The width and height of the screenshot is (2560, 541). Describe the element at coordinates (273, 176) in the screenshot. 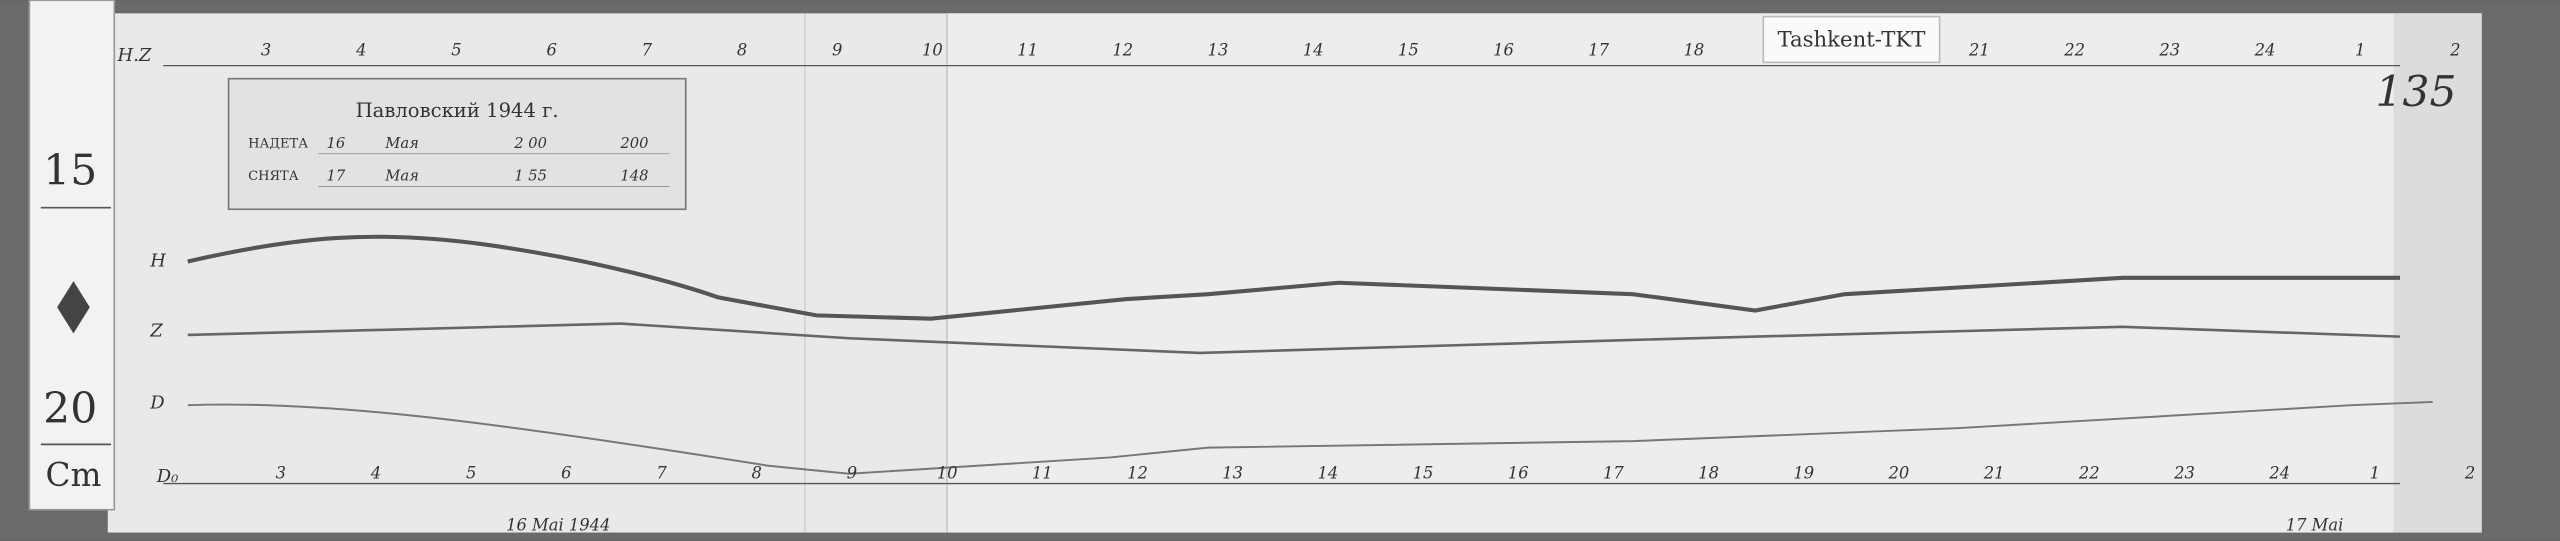

I see `stamp-field-label: СНЯТА` at that location.